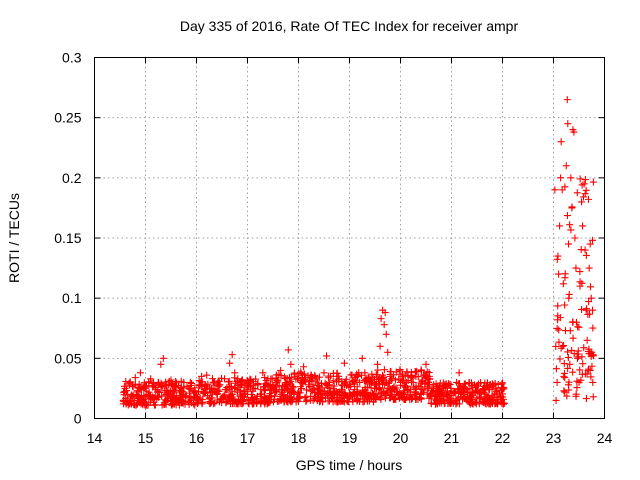 The width and height of the screenshot is (640, 480). Describe the element at coordinates (401, 438) in the screenshot. I see `x-tick-label: 20` at that location.